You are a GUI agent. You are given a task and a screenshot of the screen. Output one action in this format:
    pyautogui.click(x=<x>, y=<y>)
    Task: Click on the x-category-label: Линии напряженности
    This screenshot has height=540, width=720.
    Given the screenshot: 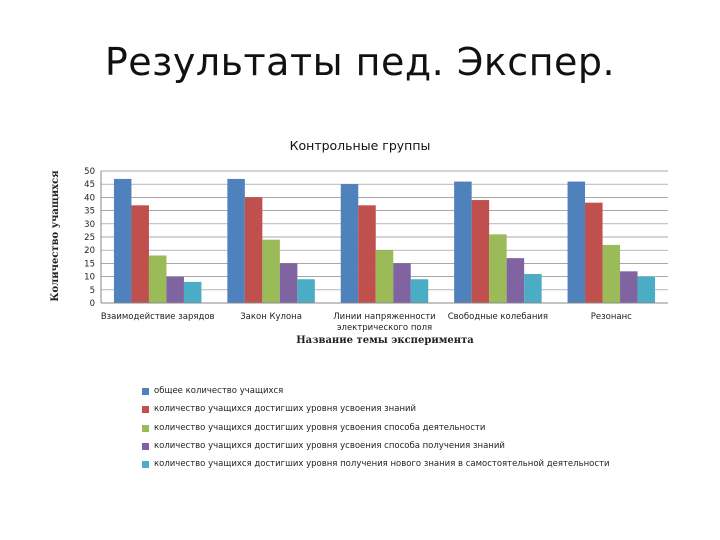 What is the action you would take?
    pyautogui.click(x=384, y=317)
    